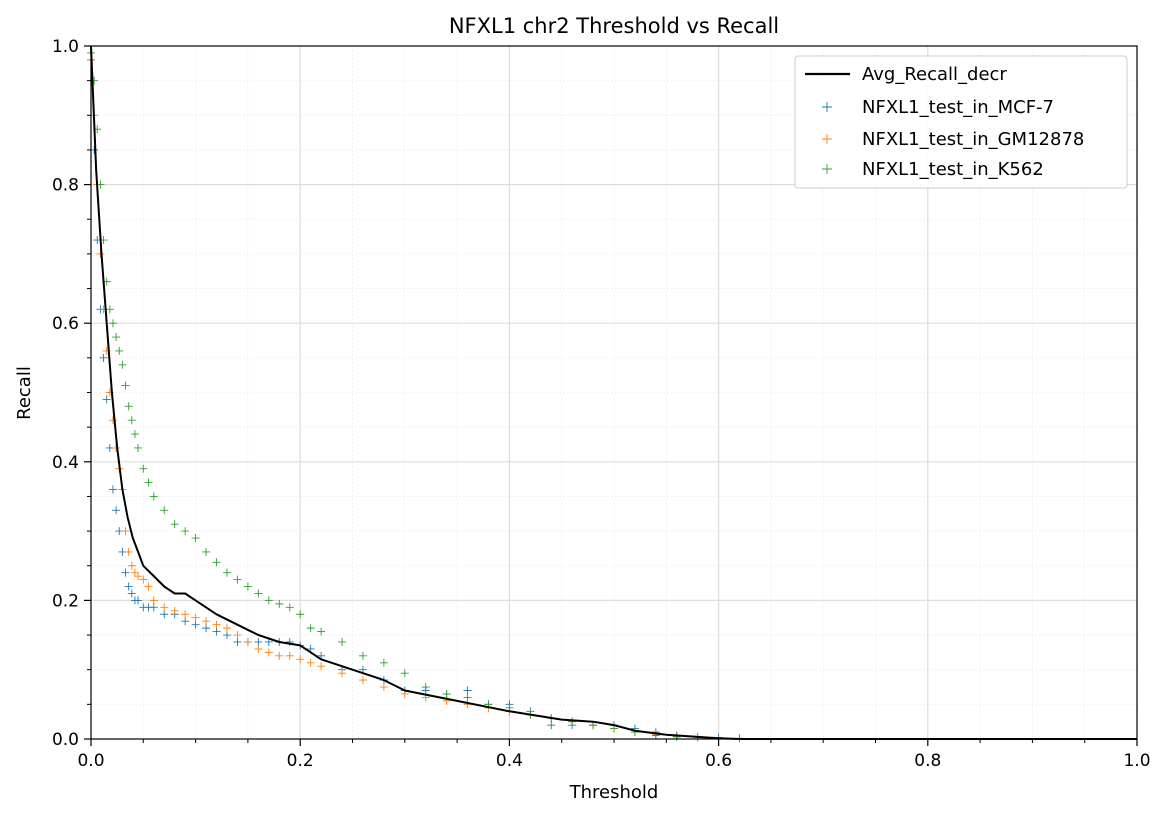 The image size is (1168, 817). Describe the element at coordinates (953, 169) in the screenshot. I see `legend-label-k562: NFXL1_test_in_K562` at that location.